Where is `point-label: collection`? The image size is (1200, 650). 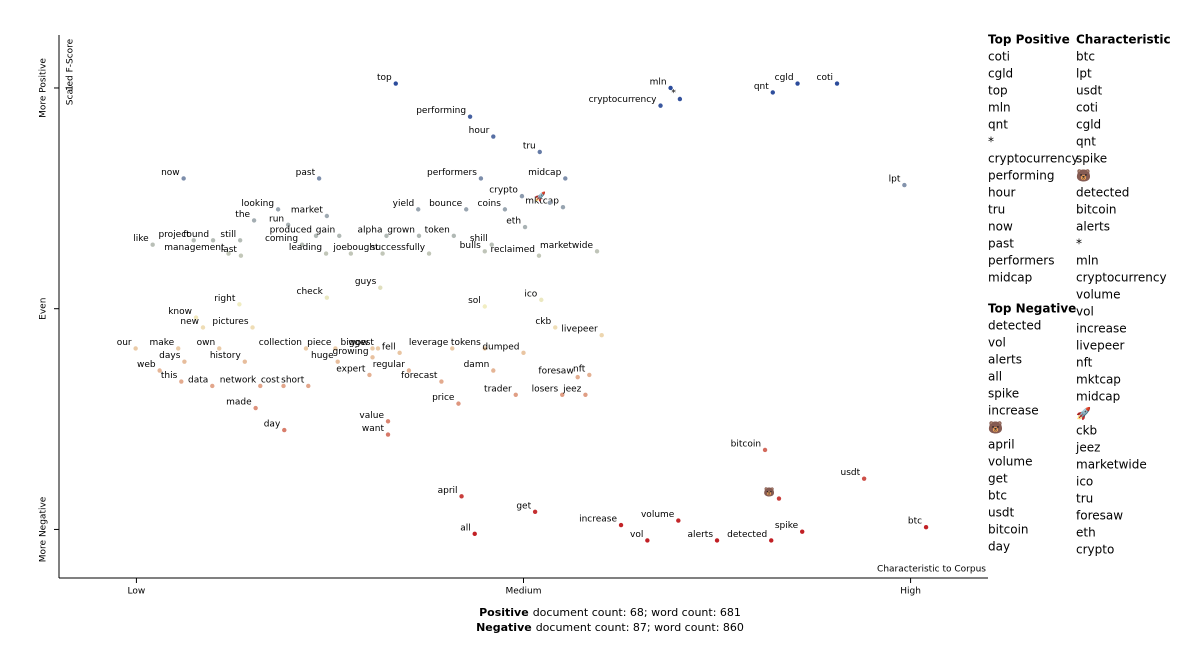 point-label: collection is located at coordinates (280, 343).